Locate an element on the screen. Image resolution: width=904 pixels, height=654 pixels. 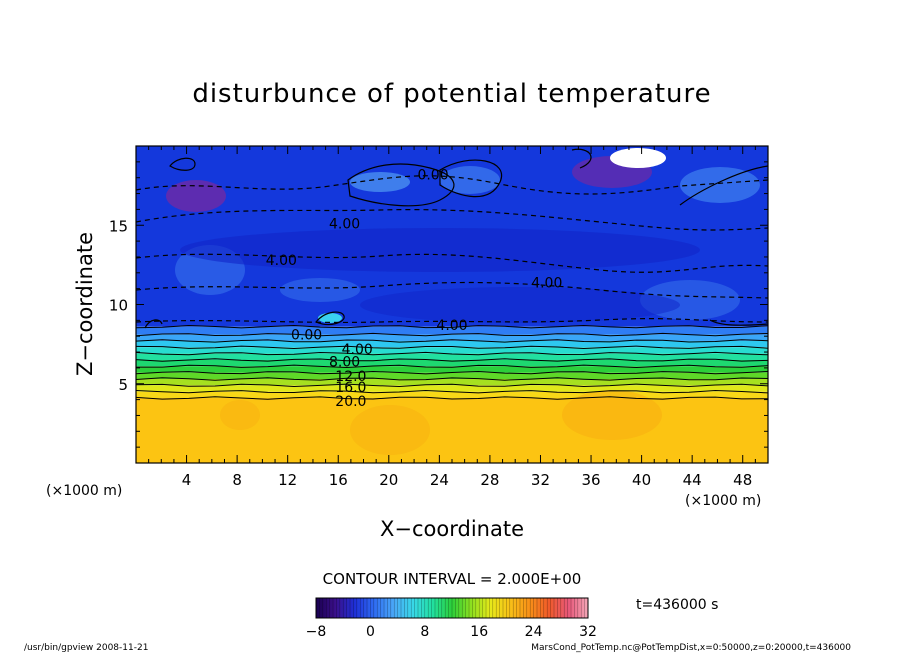
x-tick-label: 44 is located at coordinates (692, 480).